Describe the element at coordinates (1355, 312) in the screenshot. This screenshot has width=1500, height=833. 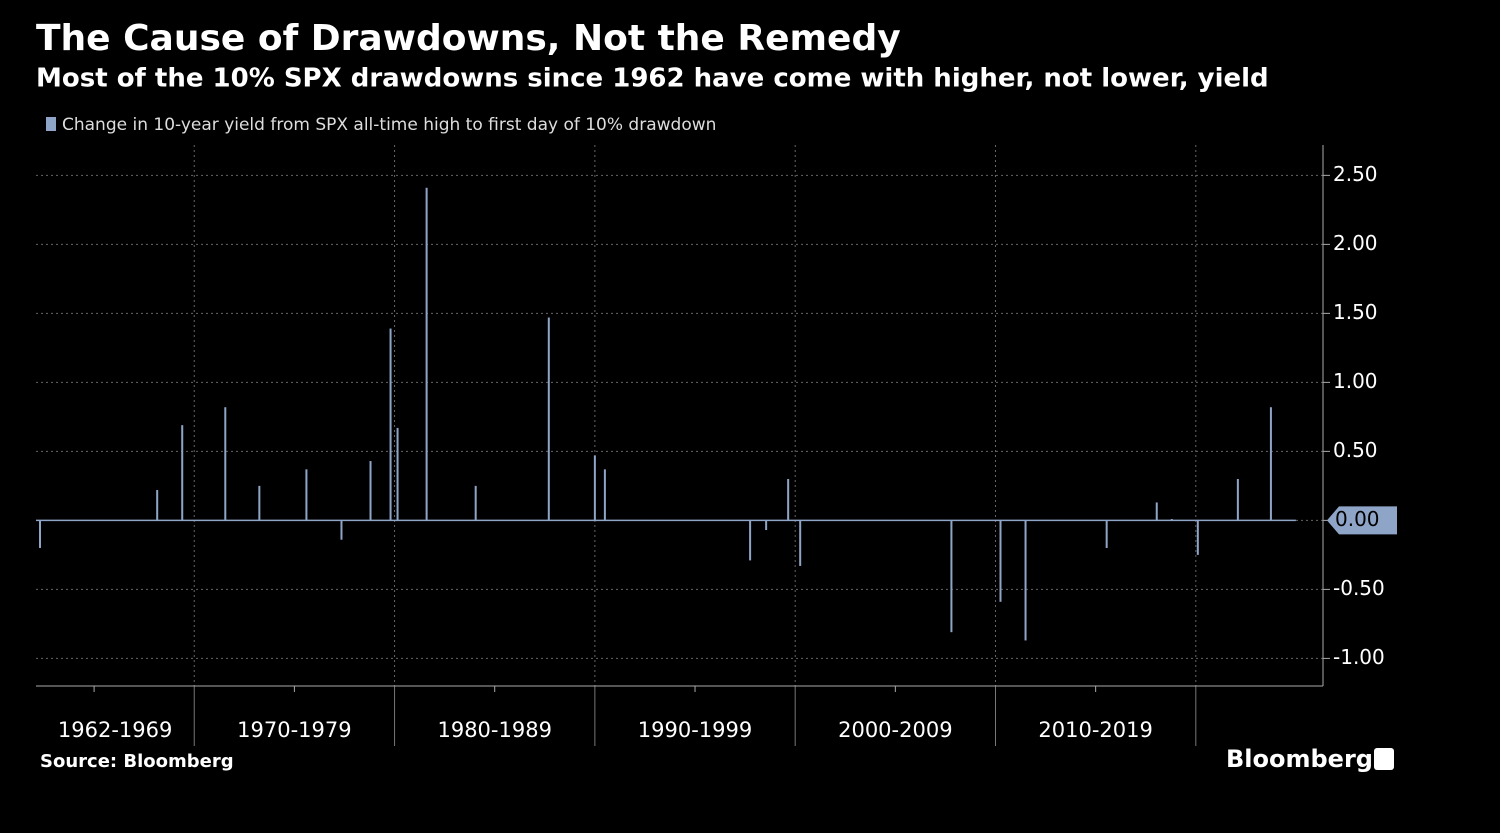
I see `y-tick-label: 1.50` at that location.